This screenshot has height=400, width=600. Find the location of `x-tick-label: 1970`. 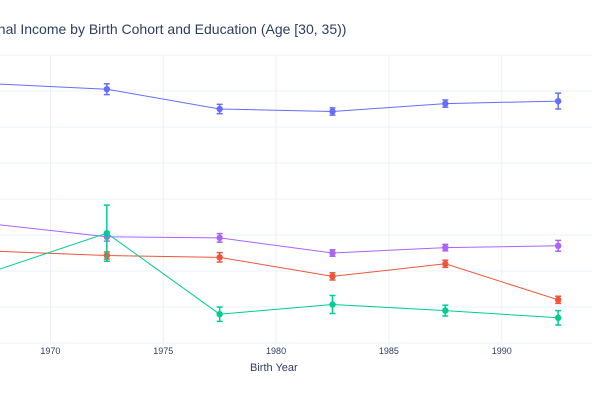

x-tick-label: 1970 is located at coordinates (50, 351).